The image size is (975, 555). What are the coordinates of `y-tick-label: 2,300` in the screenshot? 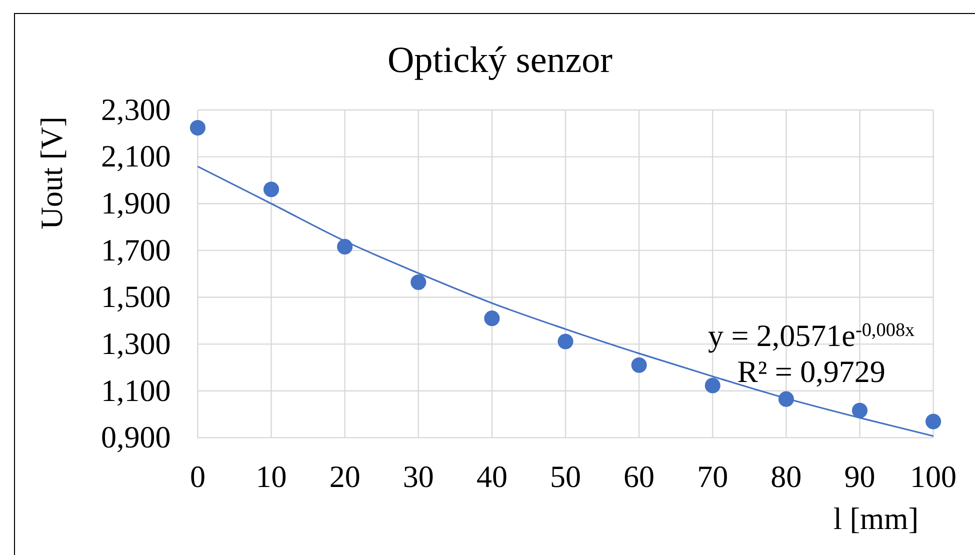 It's located at (135, 109).